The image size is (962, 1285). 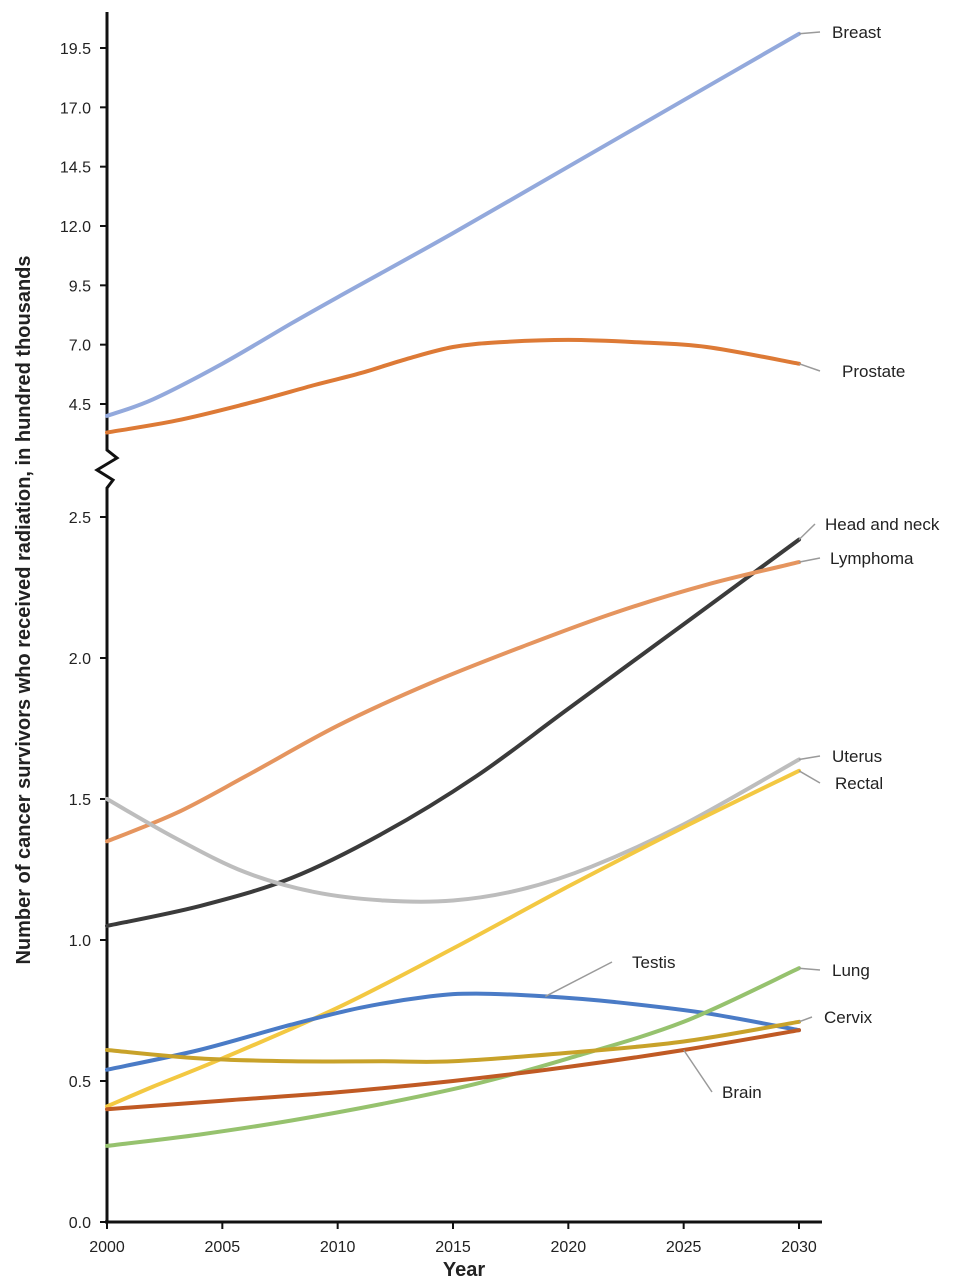 What do you see at coordinates (859, 783) in the screenshot?
I see `series-label-rectal: Rectal` at bounding box center [859, 783].